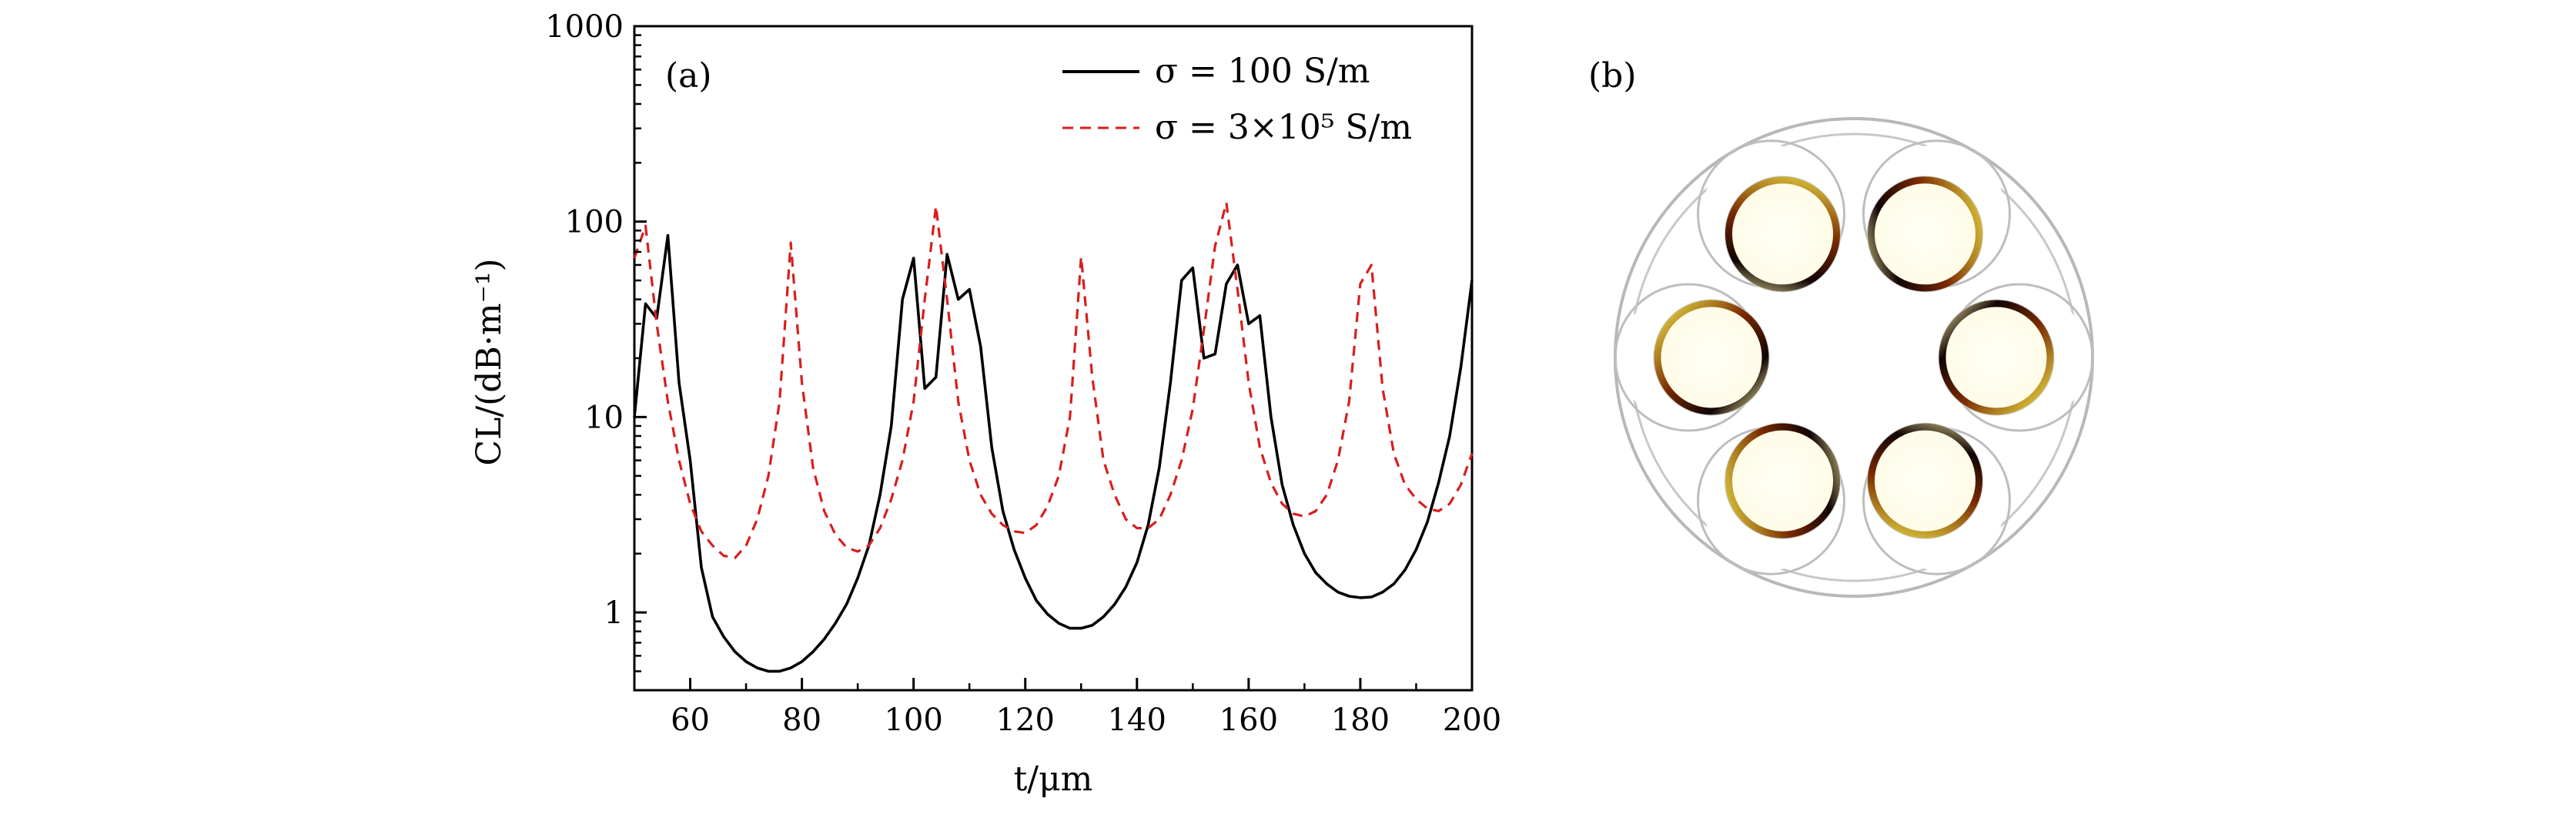 The height and width of the screenshot is (815, 2576). What do you see at coordinates (689, 76) in the screenshot?
I see `panel-label-a: (a)` at bounding box center [689, 76].